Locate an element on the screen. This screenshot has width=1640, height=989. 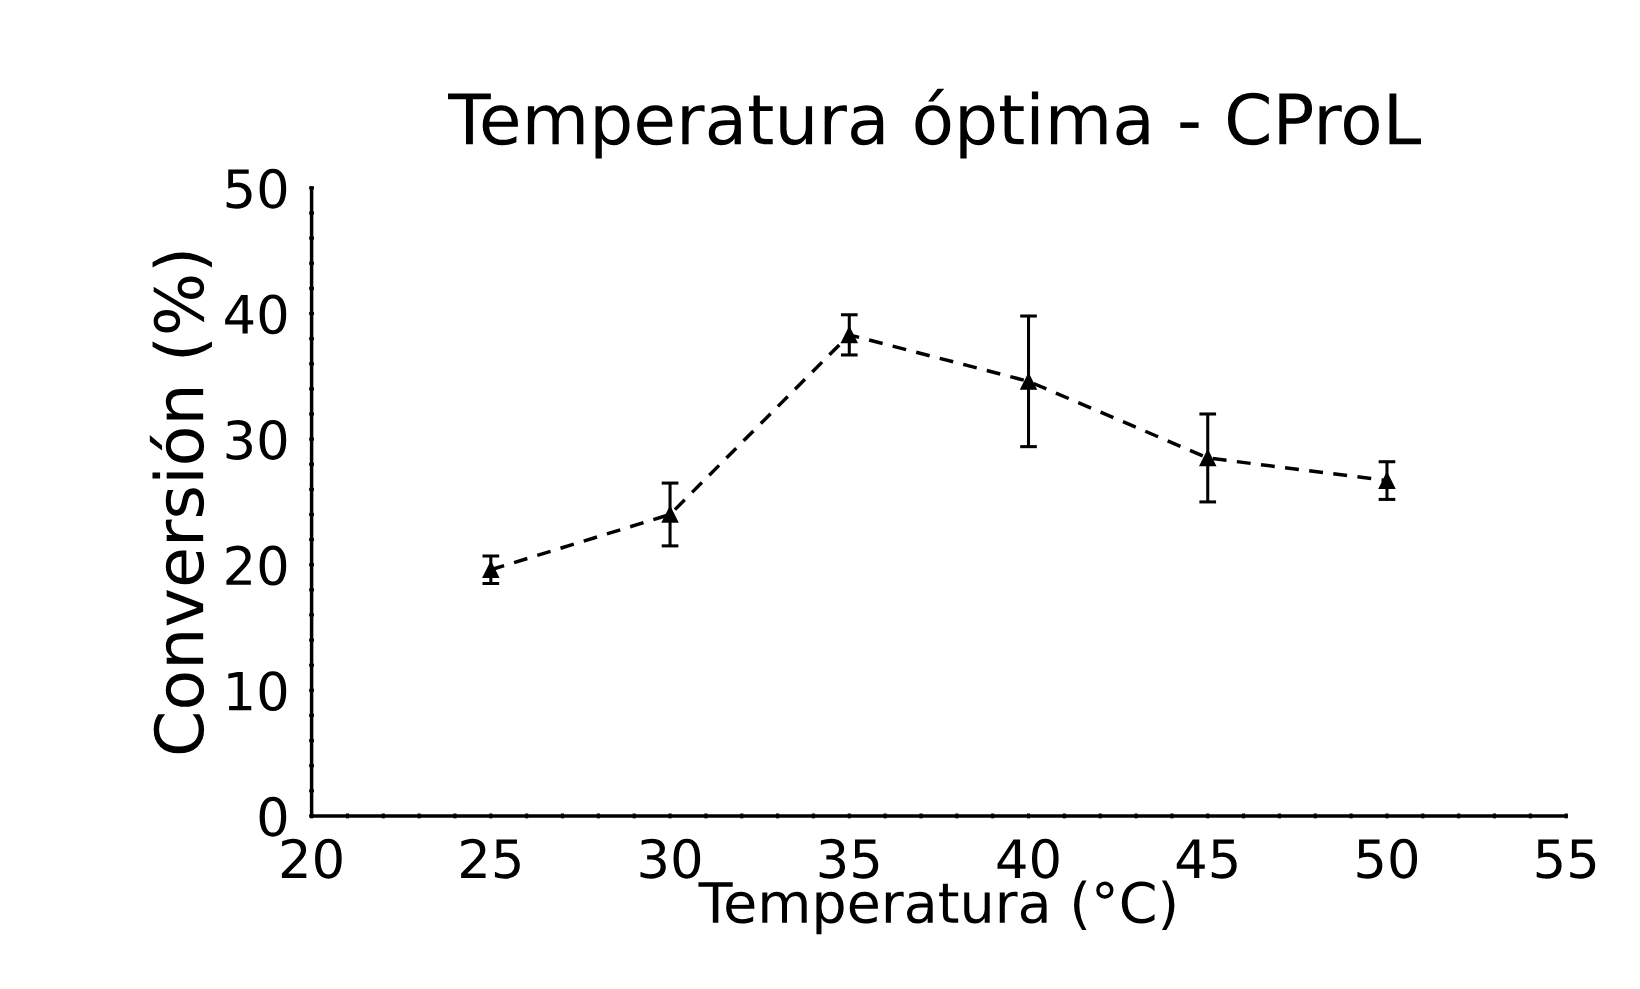
x-tick-label: 35 is located at coordinates (849, 858).